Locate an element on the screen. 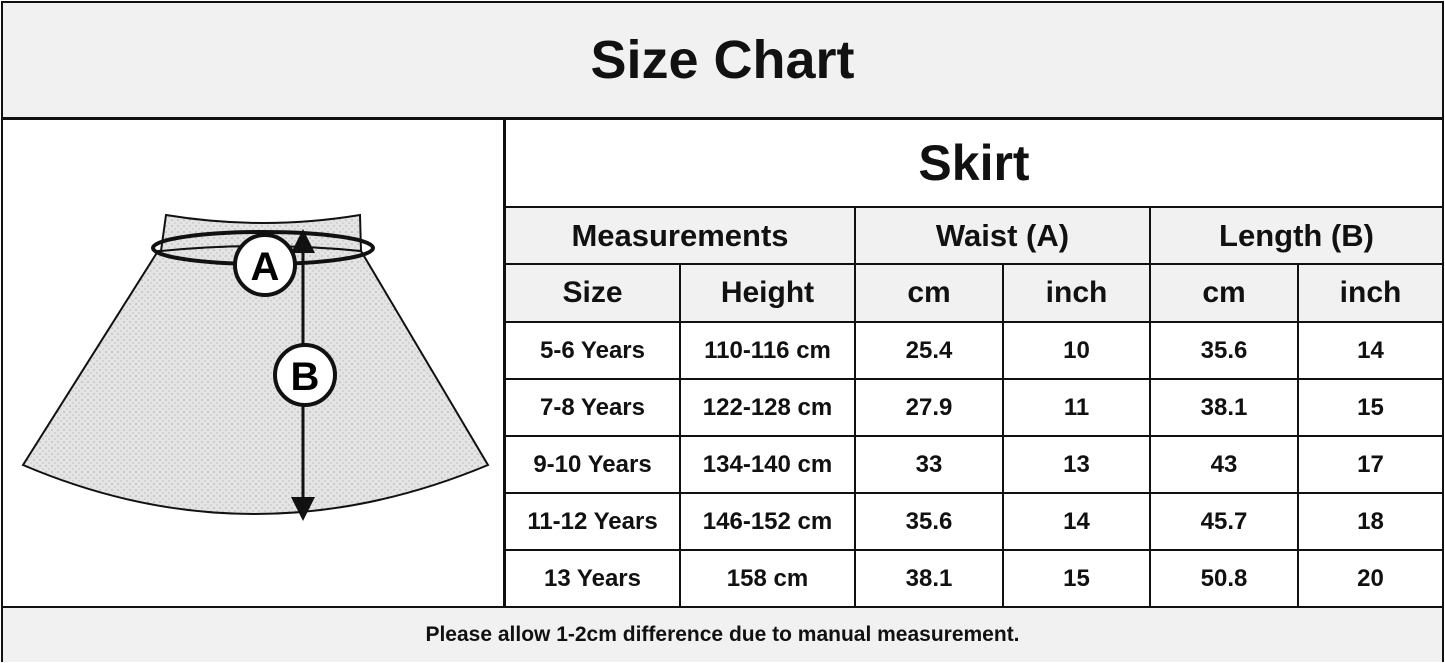  product-heading: Skirt is located at coordinates (974, 164).